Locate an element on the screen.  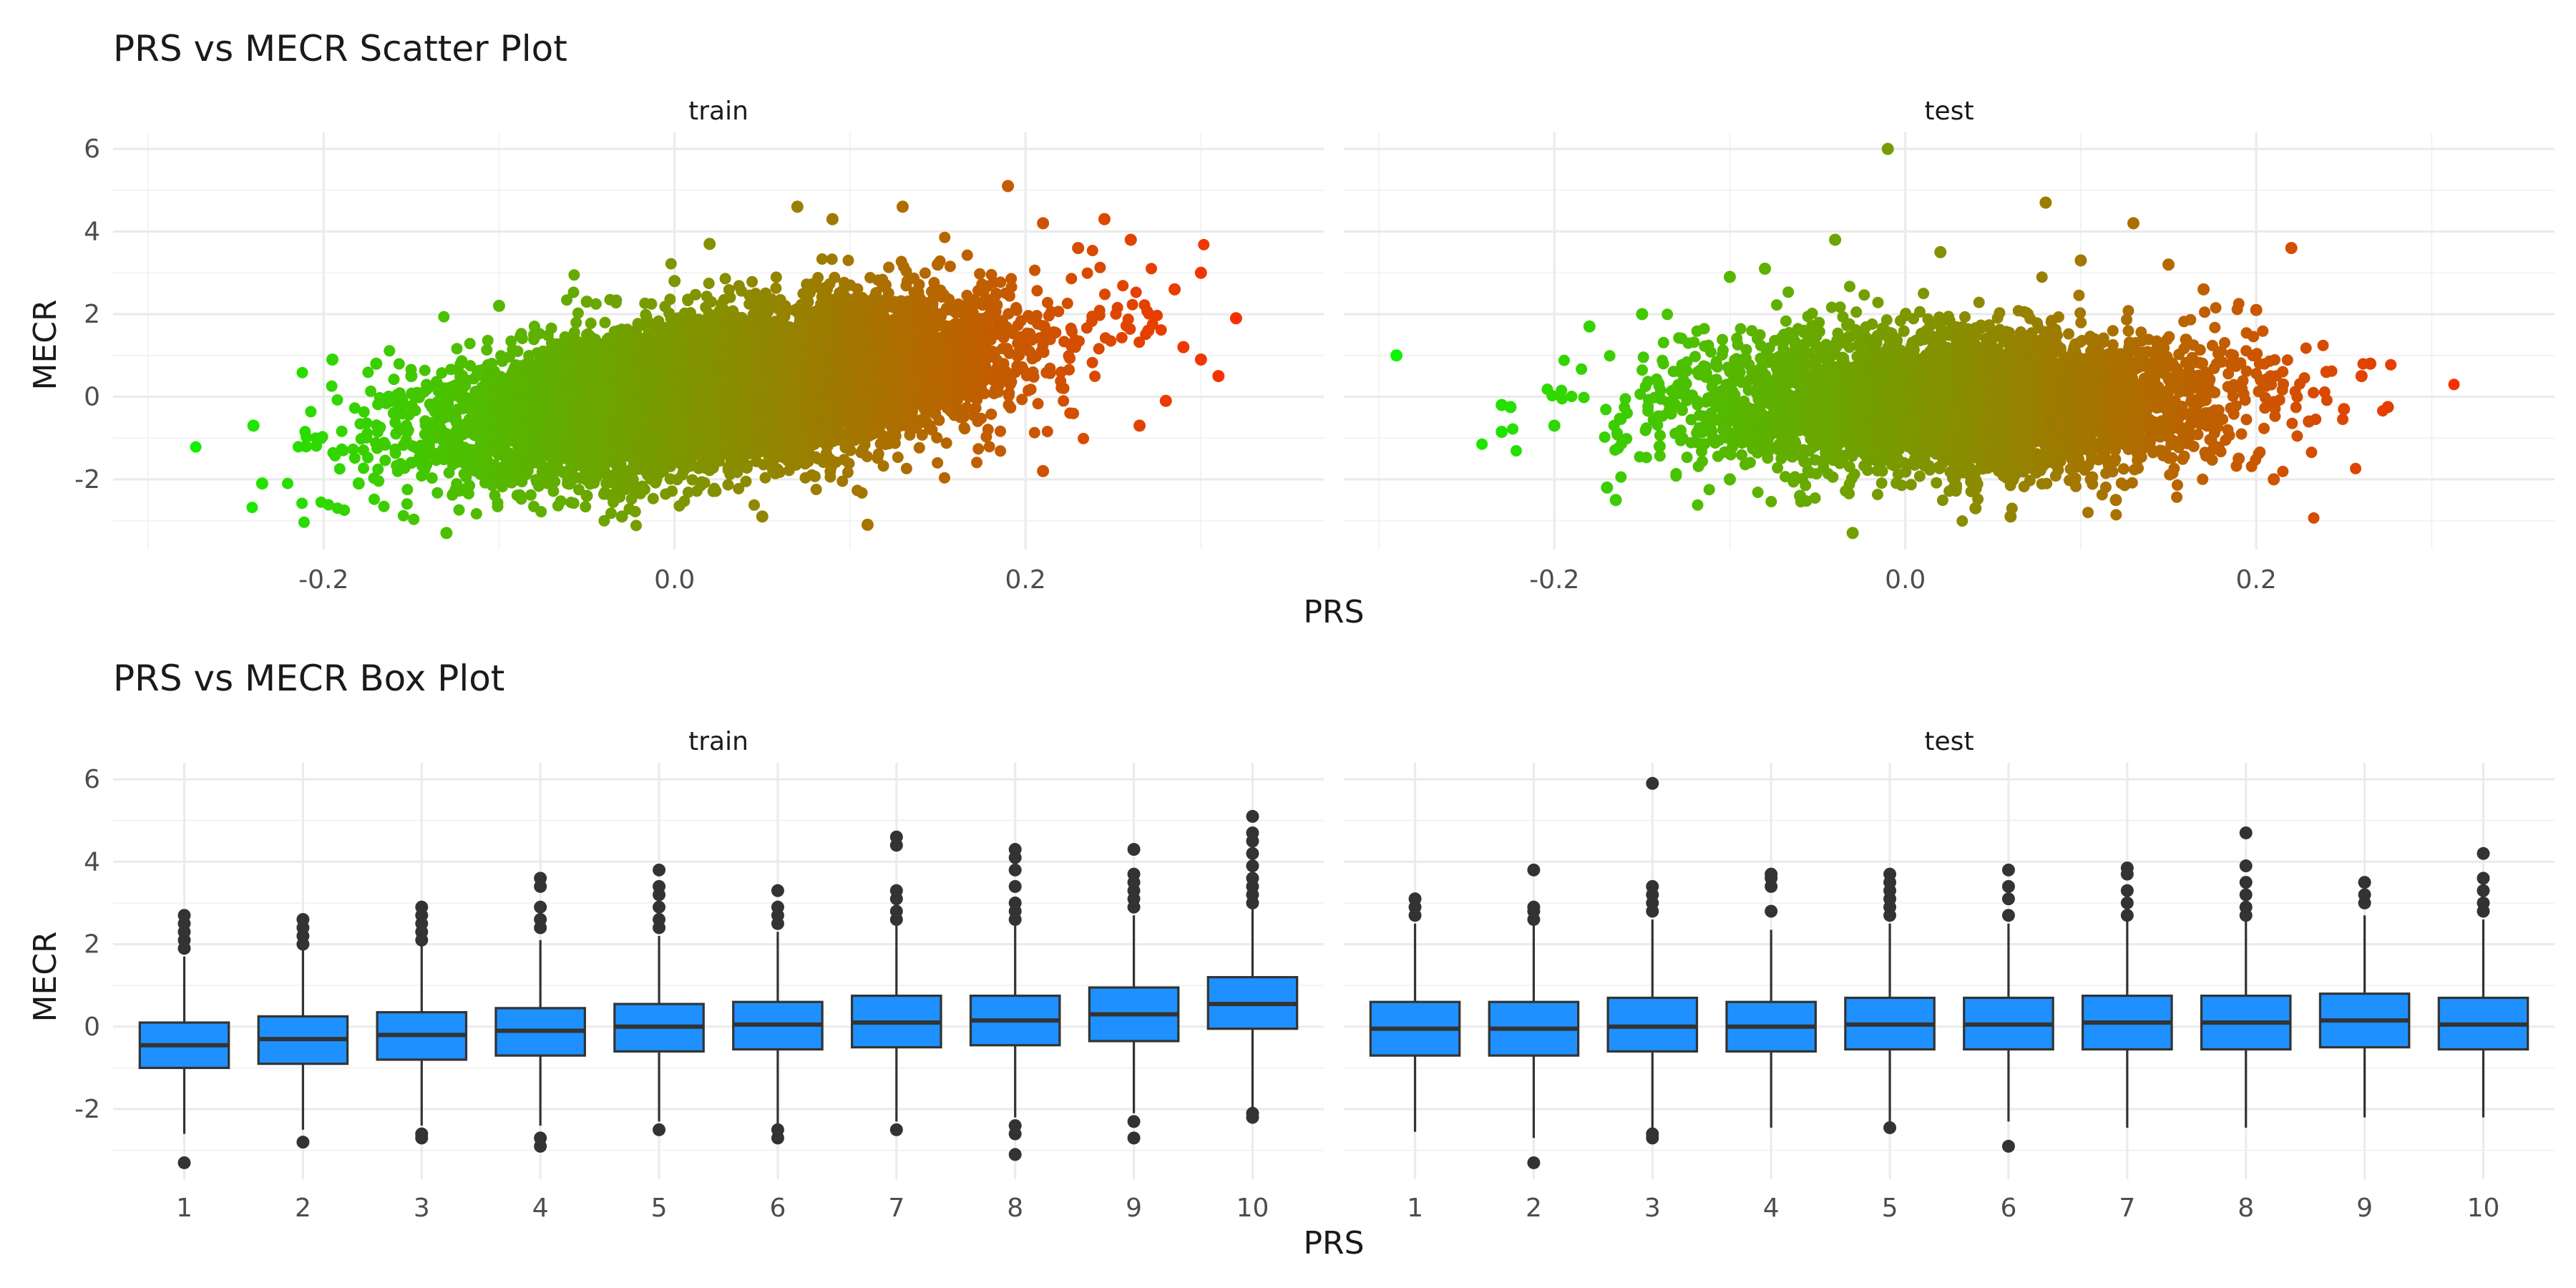
scatter-point-cloud is located at coordinates (700, 381).